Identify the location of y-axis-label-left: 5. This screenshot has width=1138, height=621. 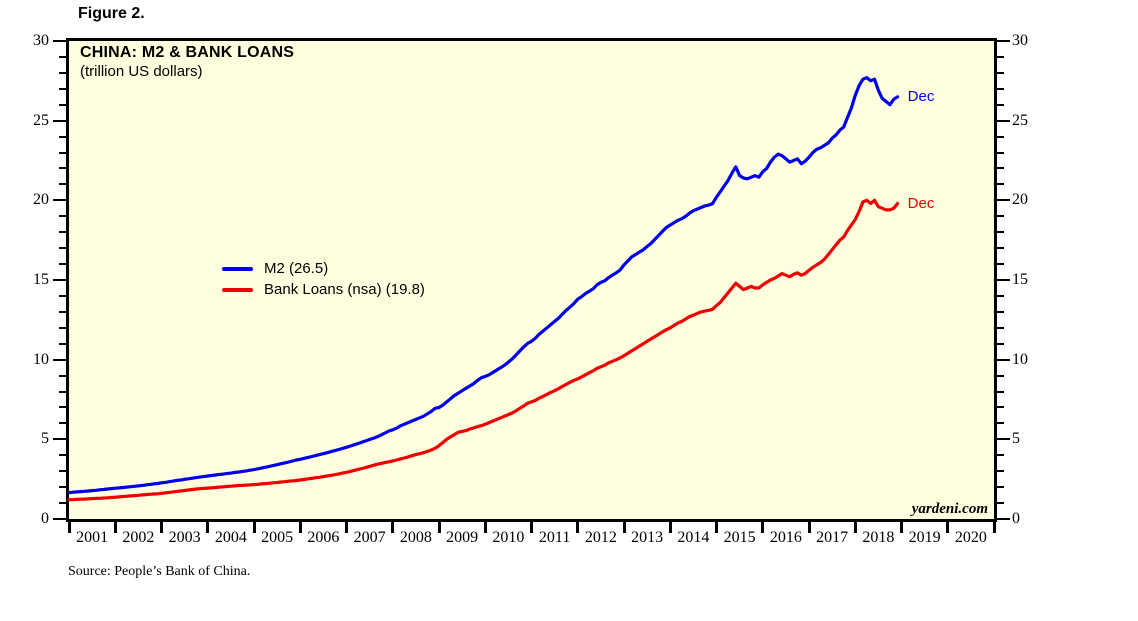
(45, 439).